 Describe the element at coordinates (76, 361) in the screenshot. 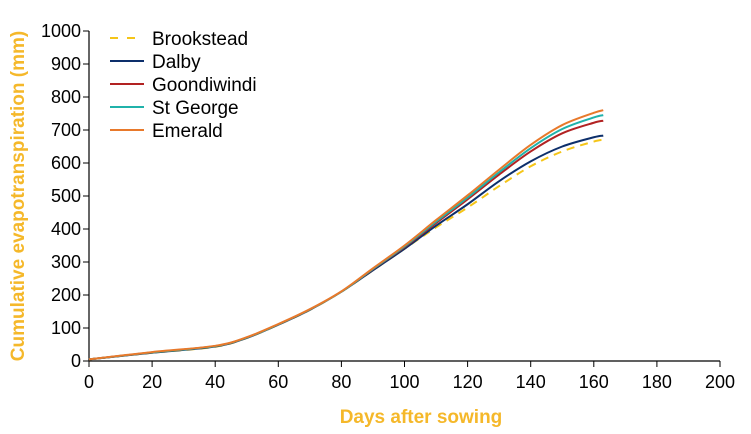

I see `y-tick-label: 0` at that location.